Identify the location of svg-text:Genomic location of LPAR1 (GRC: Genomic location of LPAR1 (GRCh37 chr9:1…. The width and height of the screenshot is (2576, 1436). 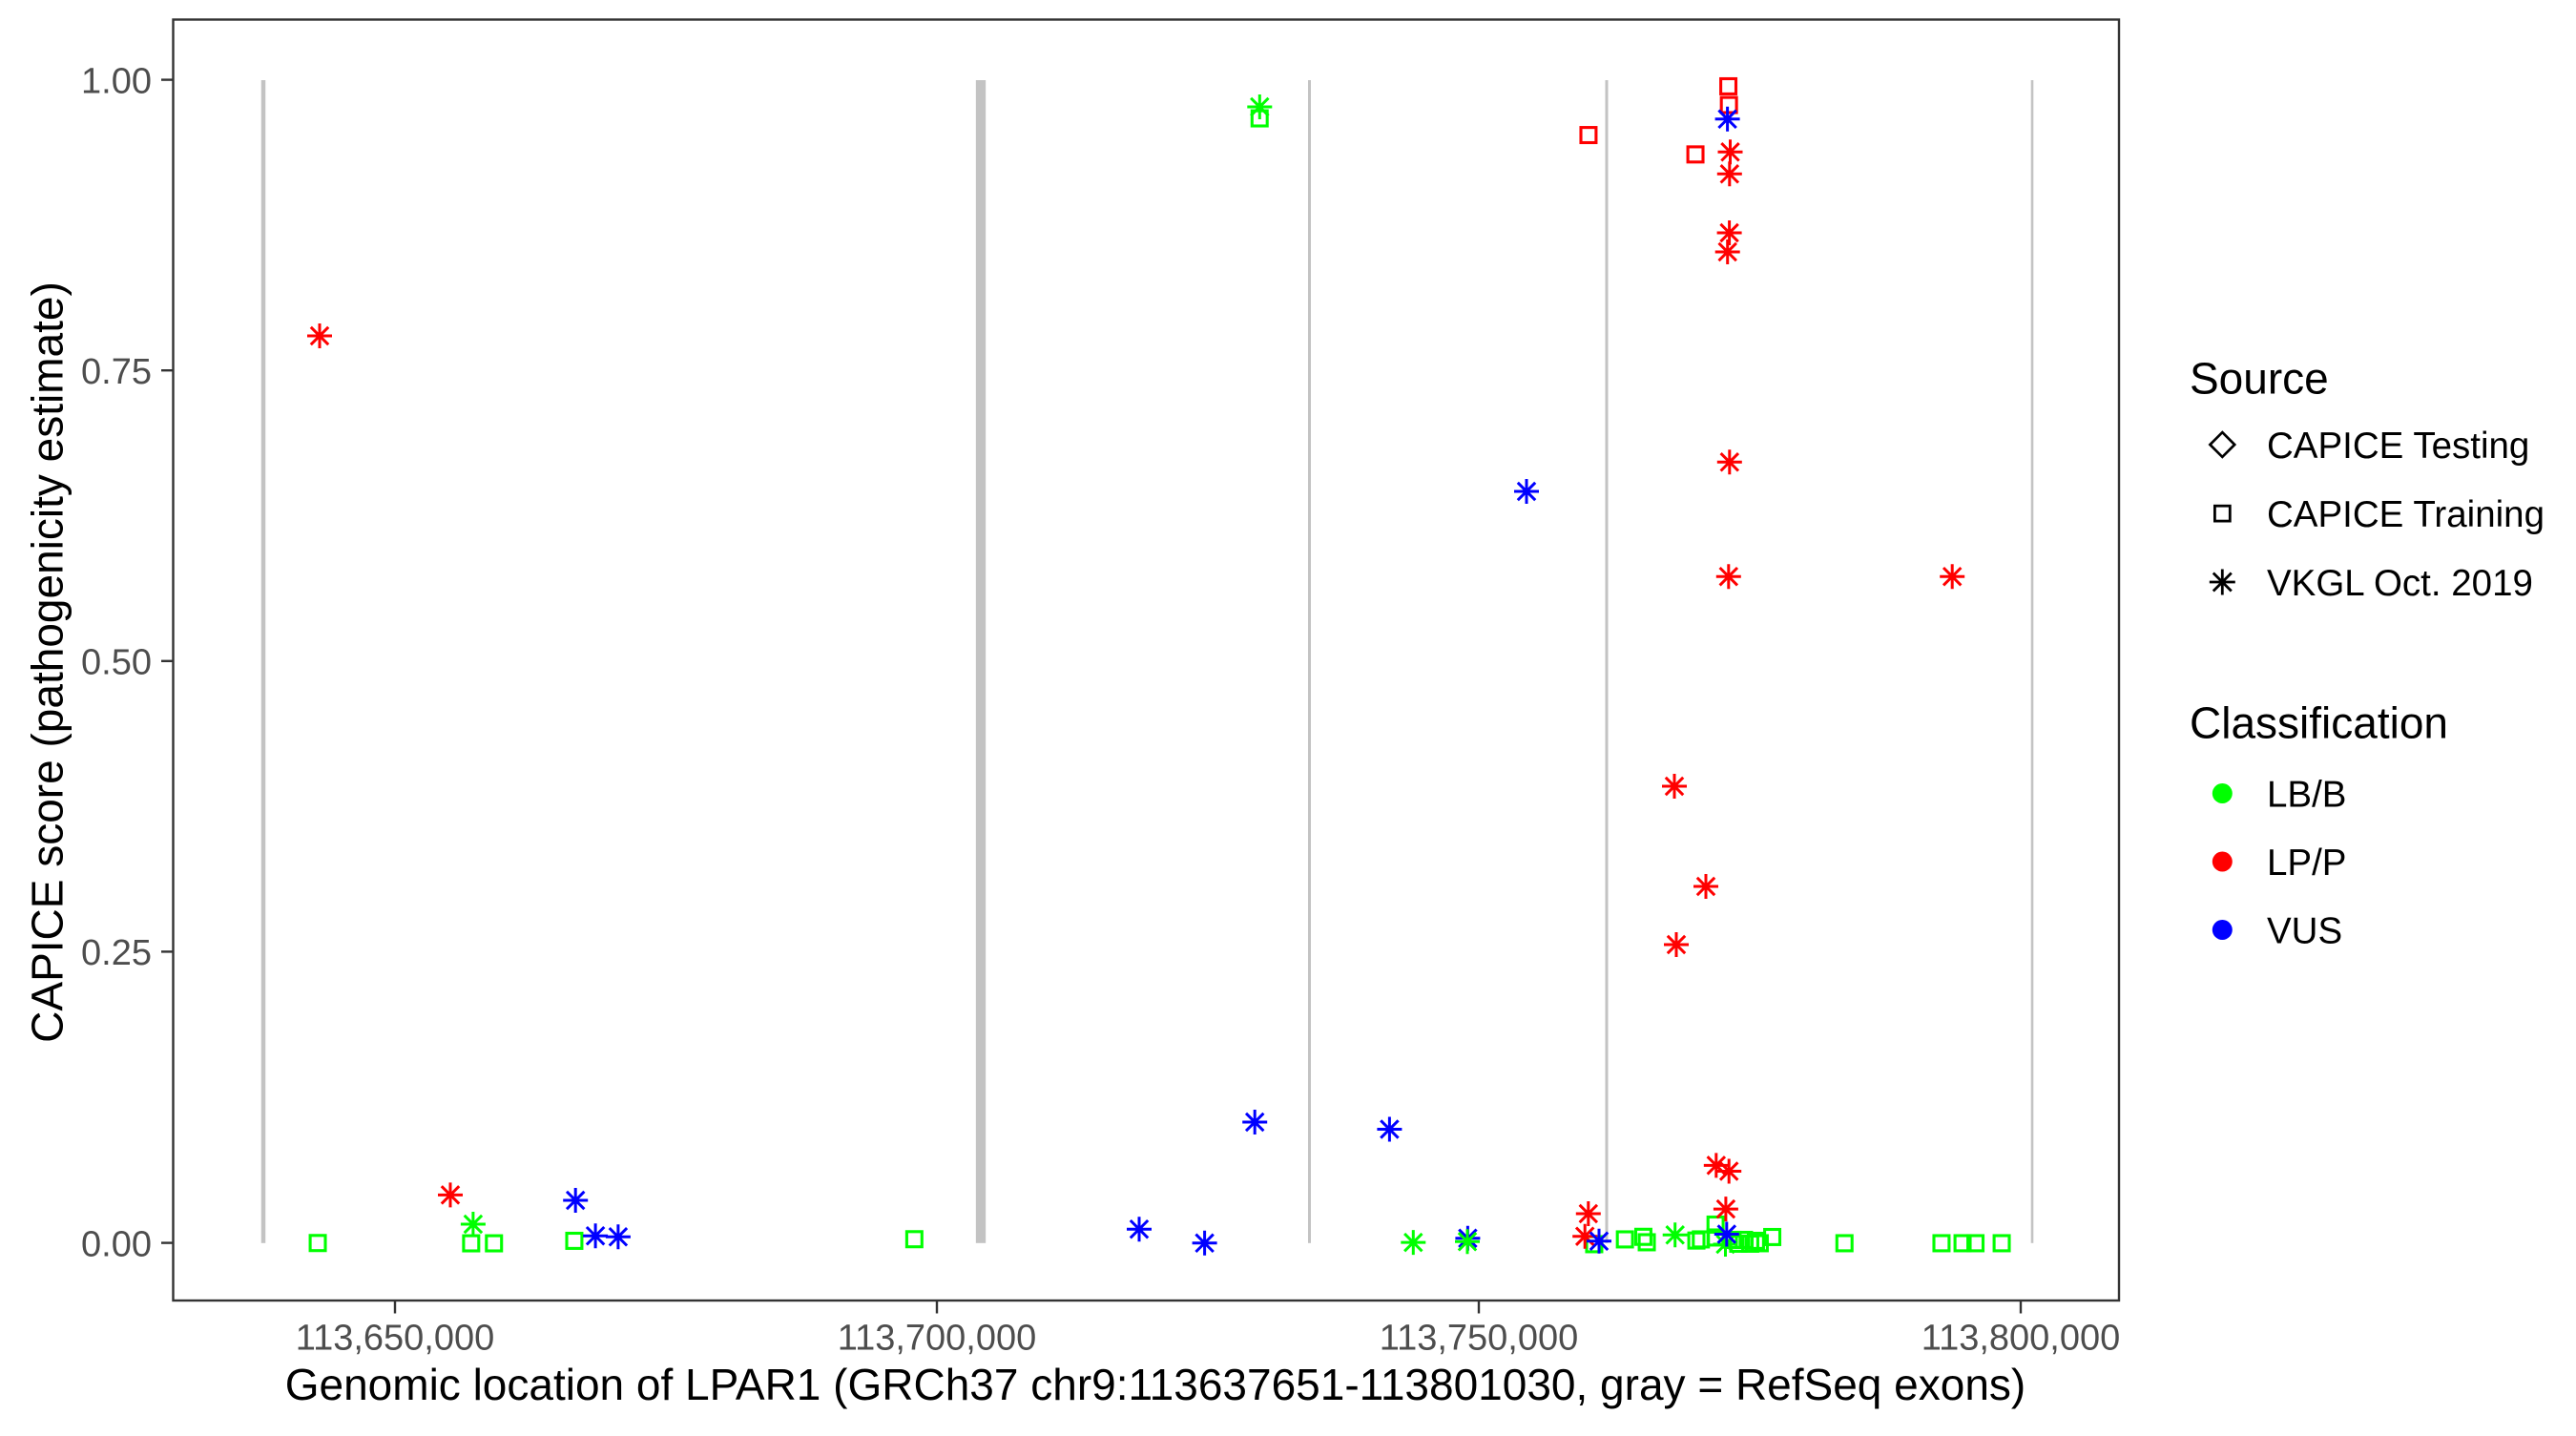
(1155, 1384).